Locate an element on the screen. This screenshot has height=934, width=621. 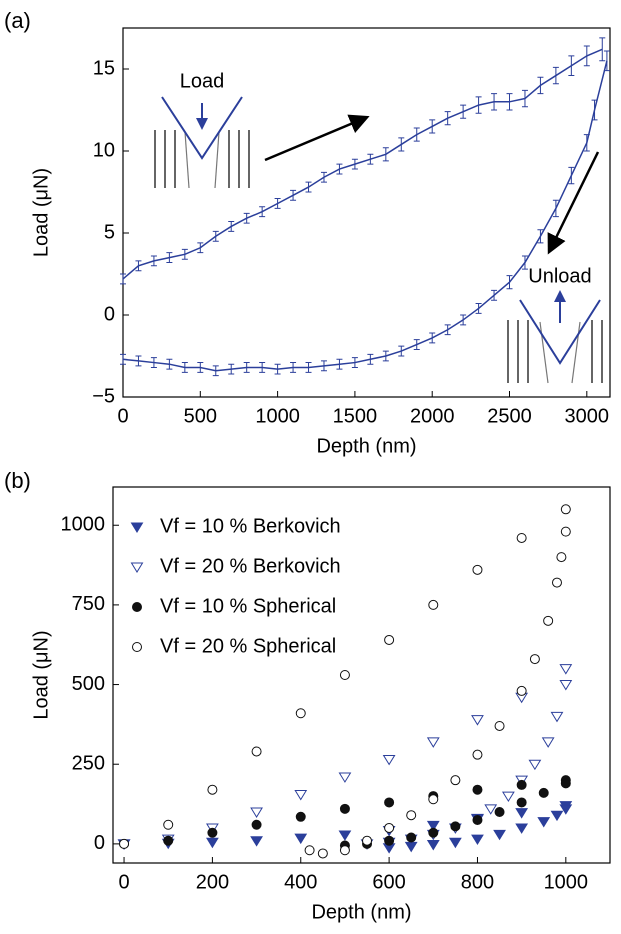
x-tick-label: 0 is located at coordinates (123, 882).